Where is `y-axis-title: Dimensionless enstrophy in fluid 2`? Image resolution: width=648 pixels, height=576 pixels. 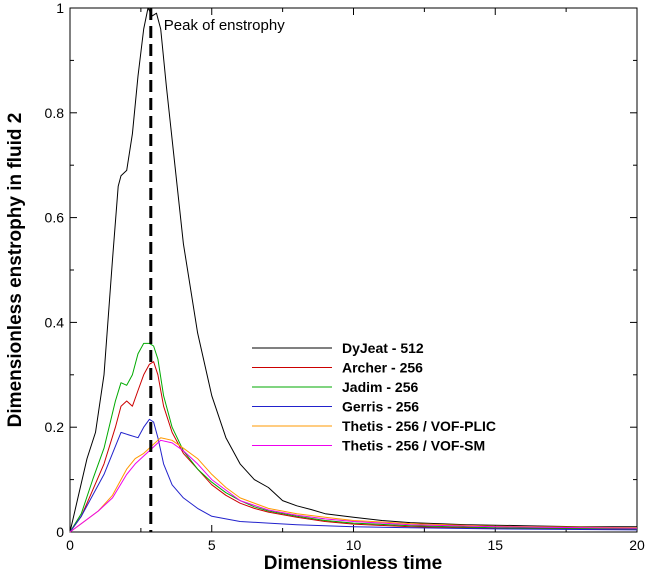
y-axis-title: Dimensionless enstrophy in fluid 2 is located at coordinates (15, 270).